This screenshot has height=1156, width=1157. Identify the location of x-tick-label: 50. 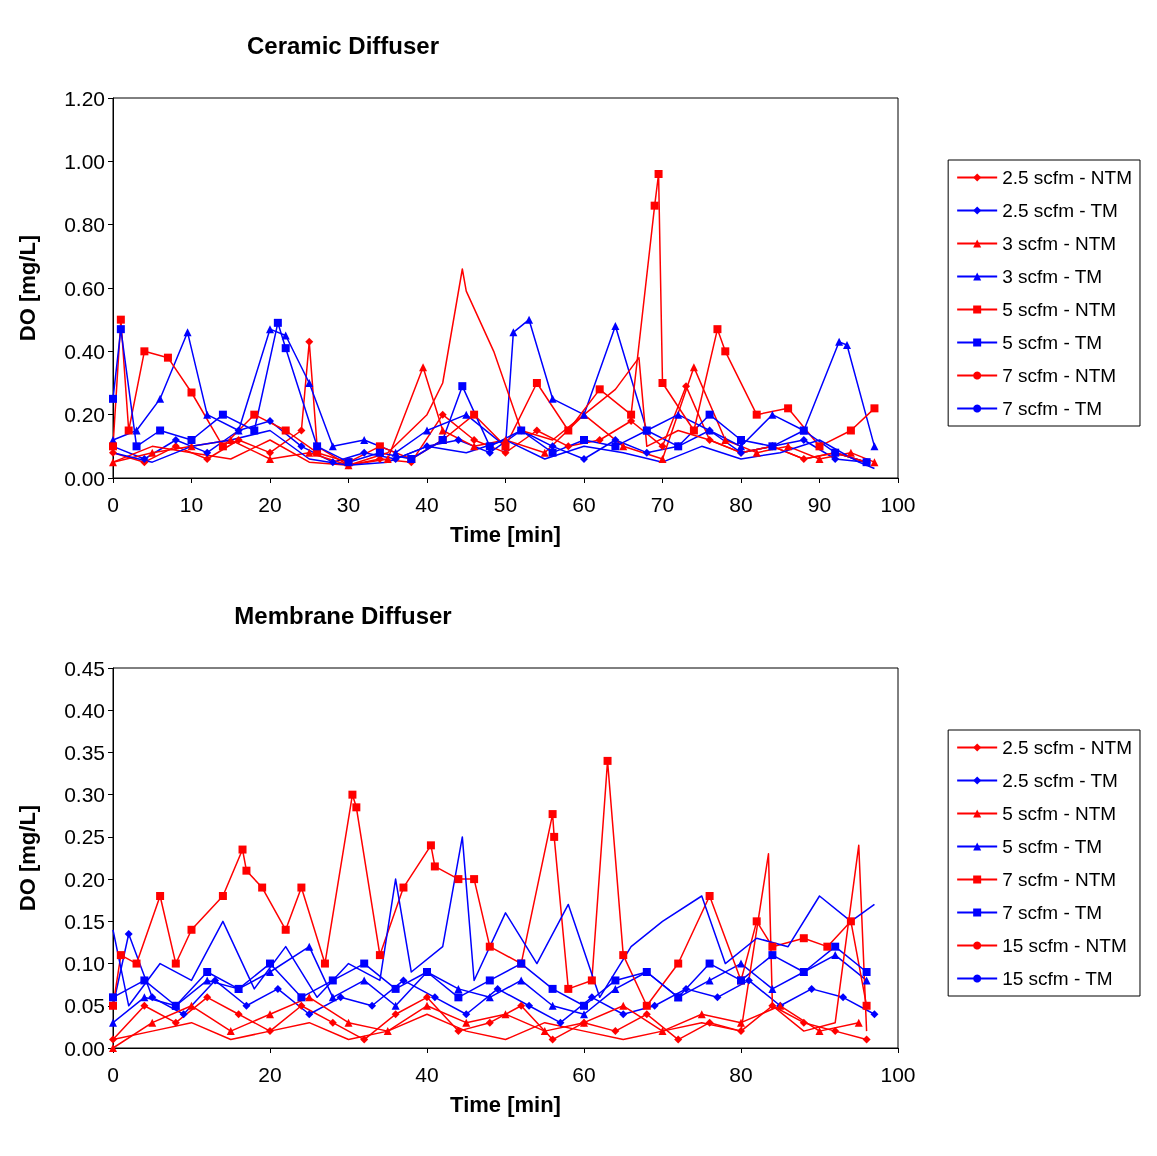
(505, 504).